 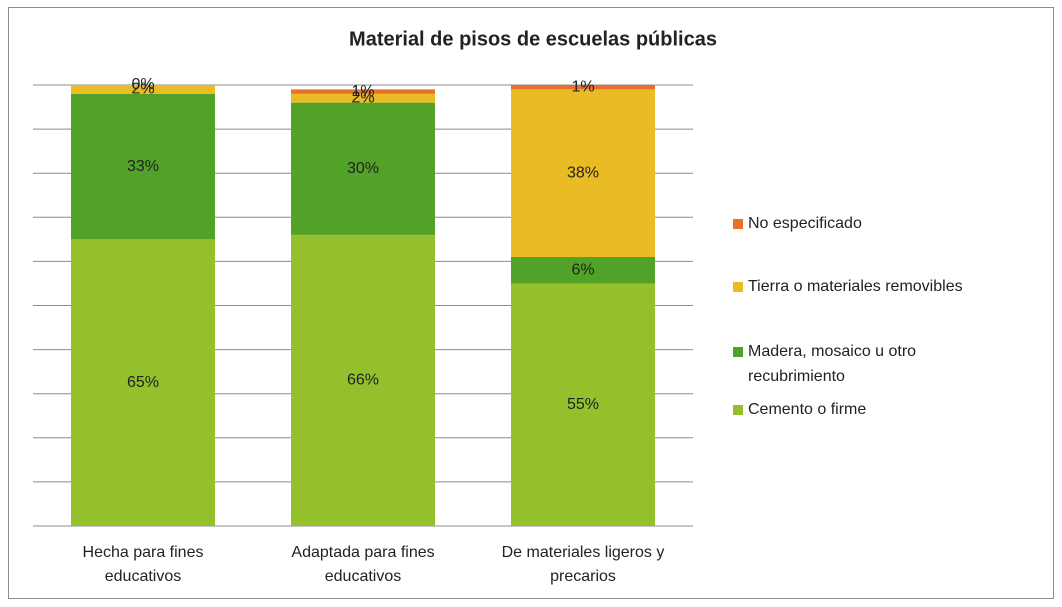 I want to click on text-line: precarios, so click(x=583, y=576).